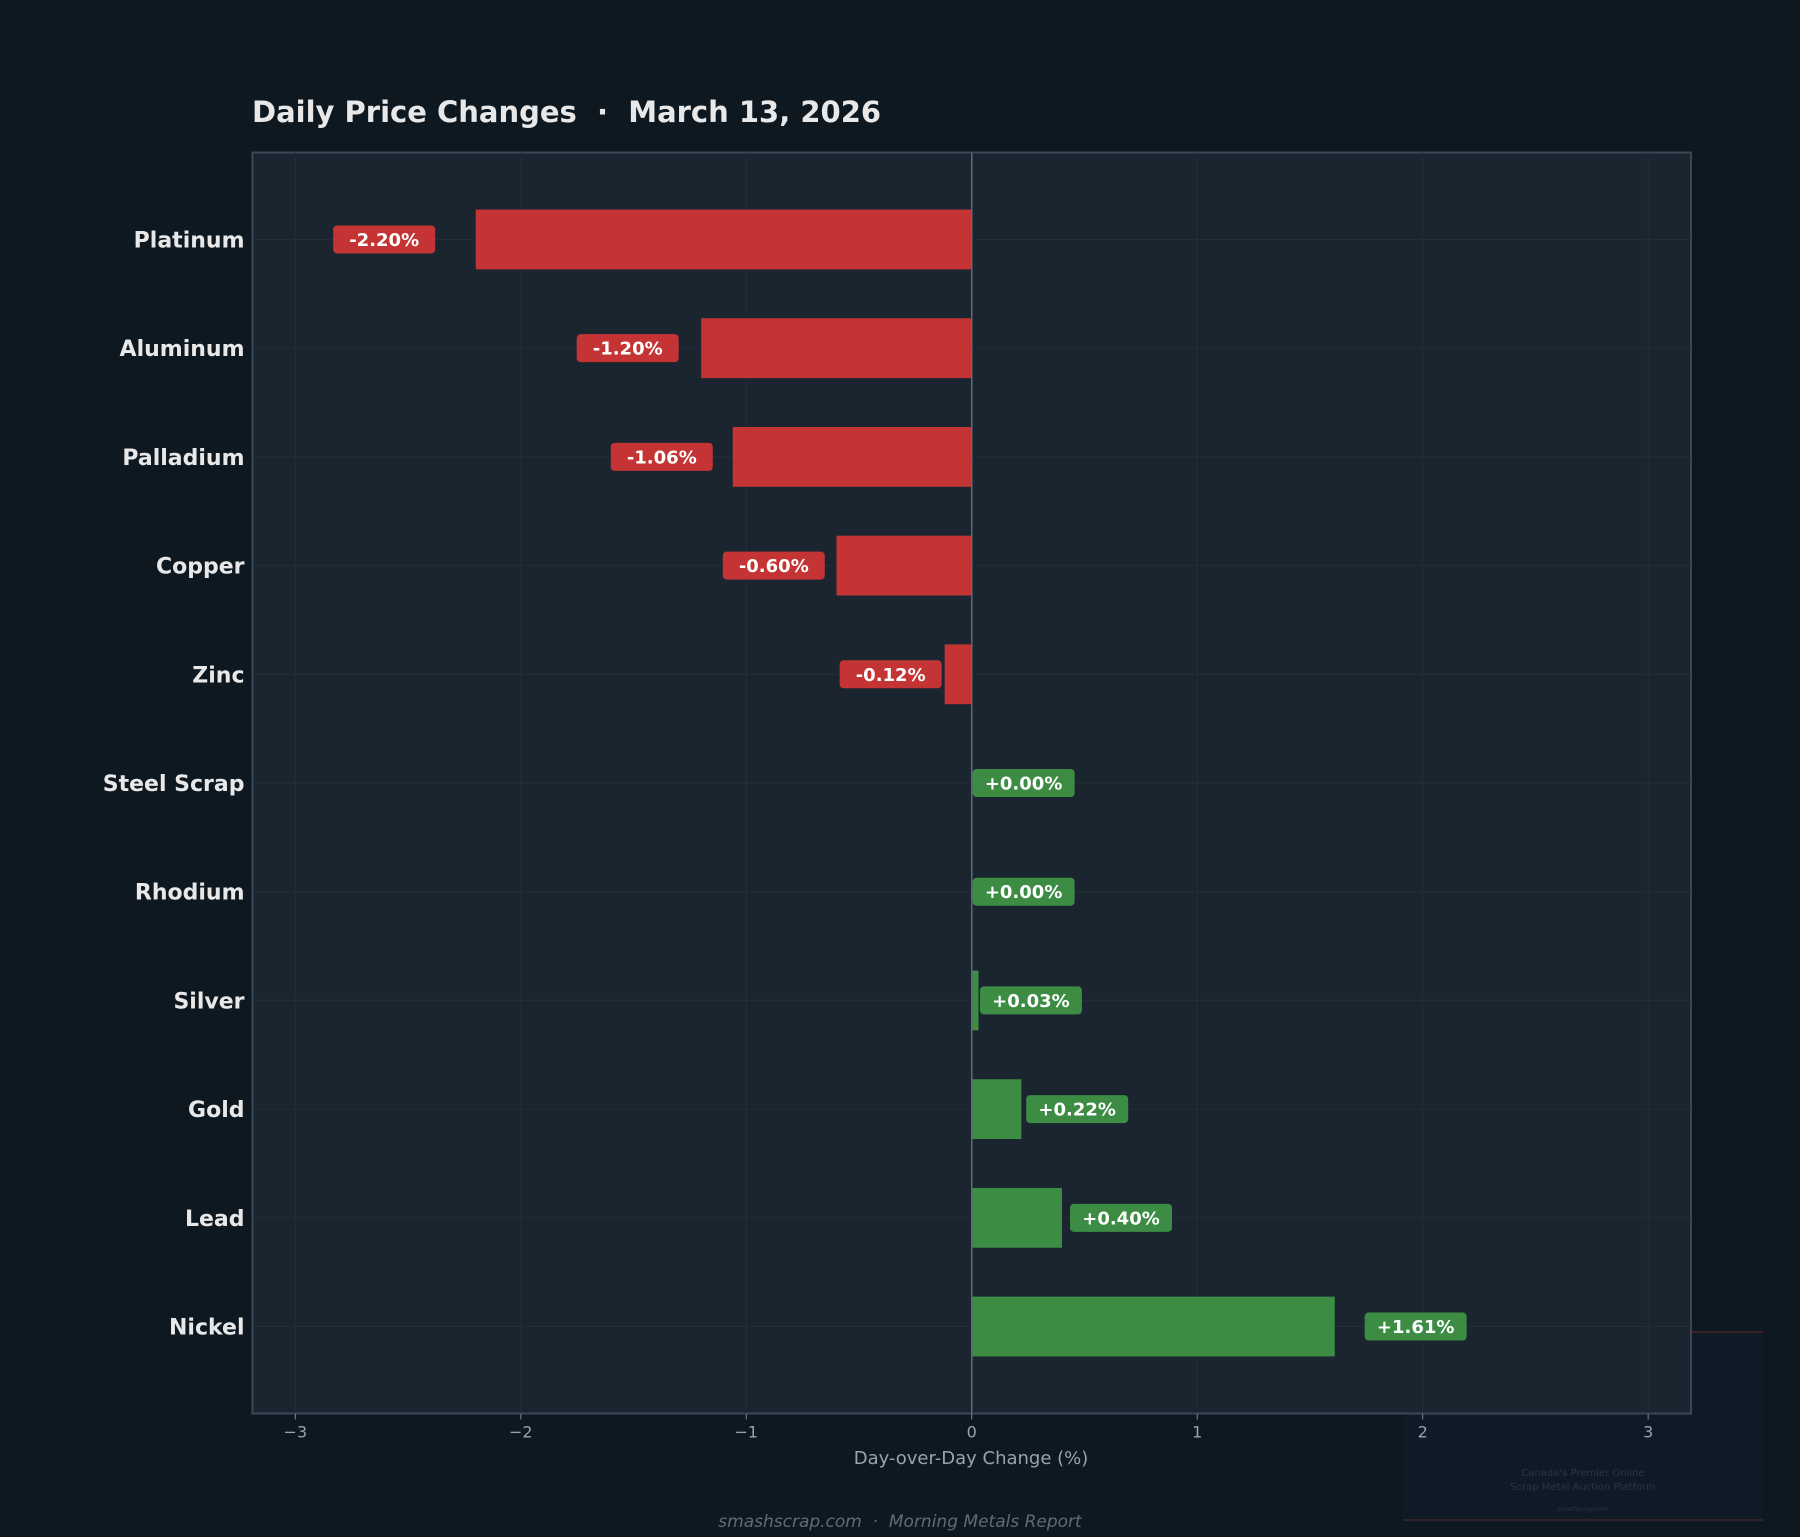 This screenshot has height=1537, width=1800. I want to click on data-label-text: -2.20%, so click(384, 240).